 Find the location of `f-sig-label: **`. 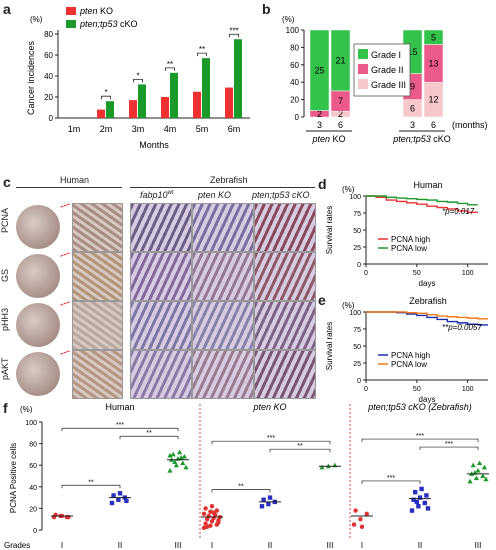

f-sig-label: ** is located at coordinates (91, 482).